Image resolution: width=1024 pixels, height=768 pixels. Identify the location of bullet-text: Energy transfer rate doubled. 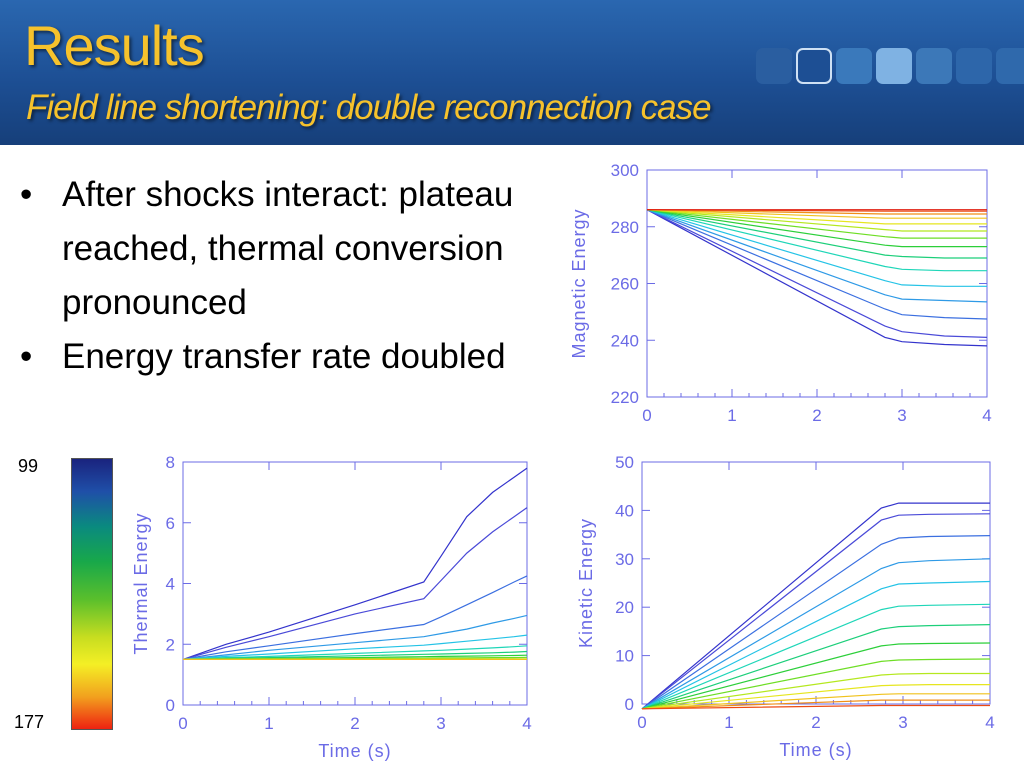
(284, 356).